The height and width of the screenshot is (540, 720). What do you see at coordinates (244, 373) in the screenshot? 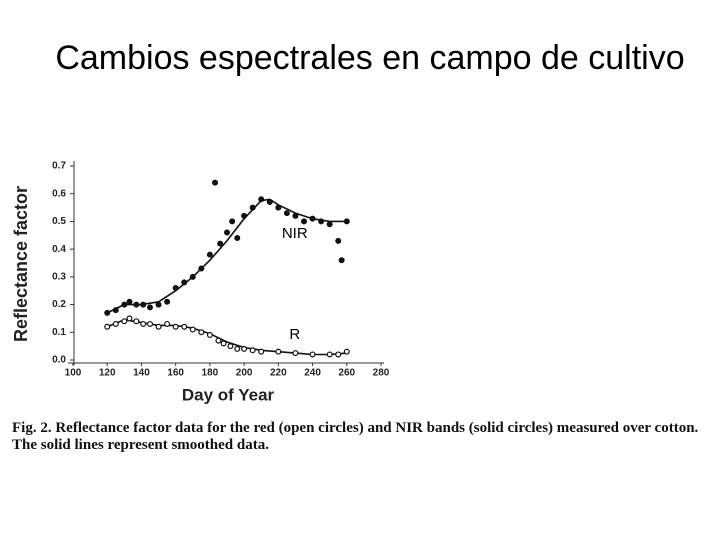
I see `x-tick-label: 200` at bounding box center [244, 373].